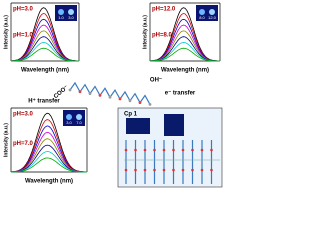  What do you see at coordinates (110, 93) in the screenshot?
I see `molecule-chain` at bounding box center [110, 93].